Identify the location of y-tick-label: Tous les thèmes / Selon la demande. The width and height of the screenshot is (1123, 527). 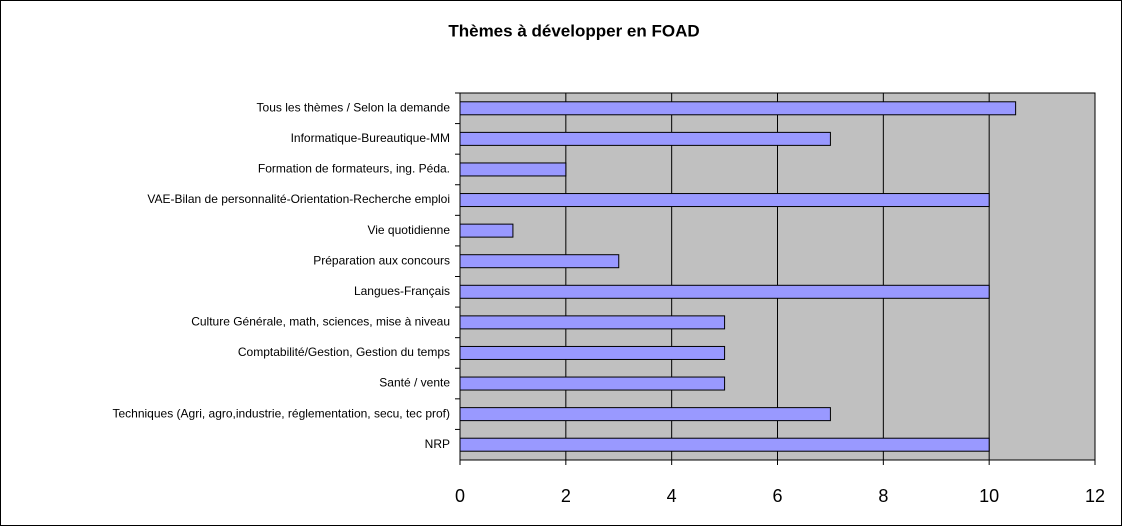
(354, 107).